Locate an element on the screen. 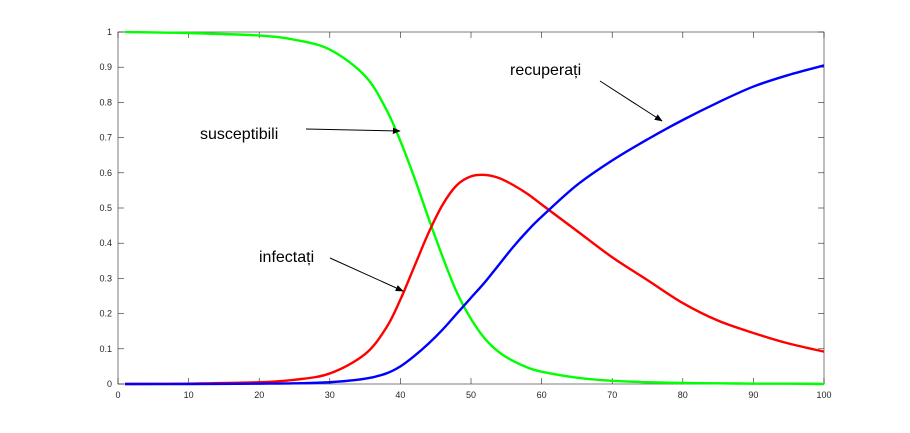  x-tick-label: 20 is located at coordinates (259, 395).